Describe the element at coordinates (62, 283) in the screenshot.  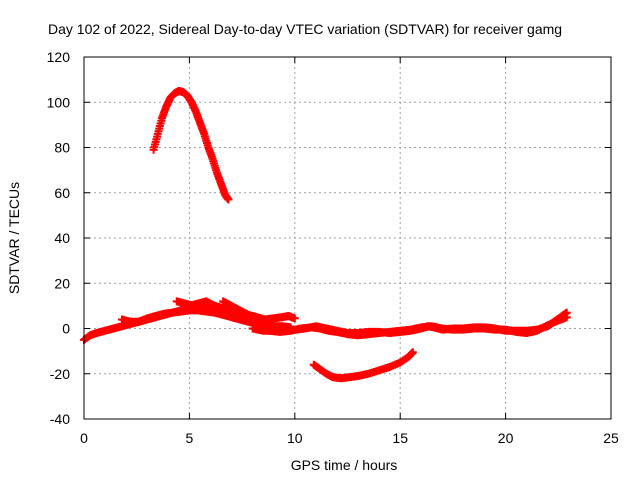
I see `y-tick-label: 20` at that location.